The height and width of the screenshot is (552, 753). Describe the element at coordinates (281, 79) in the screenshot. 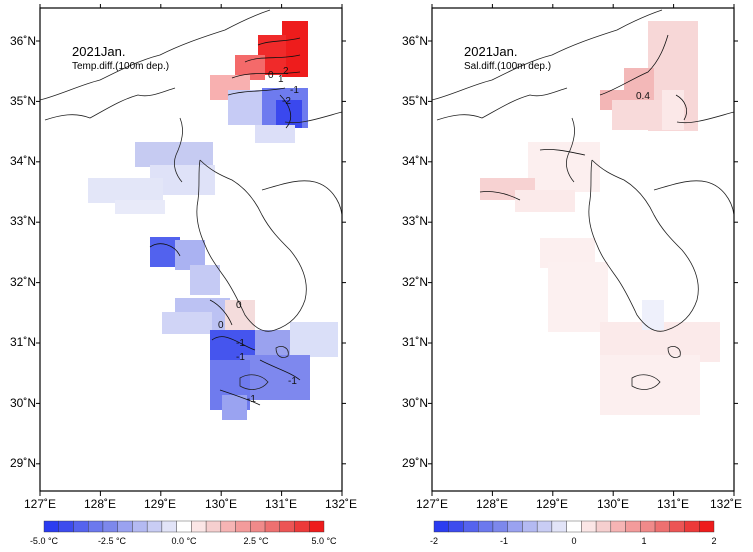

I see `contour-label: 1` at that location.